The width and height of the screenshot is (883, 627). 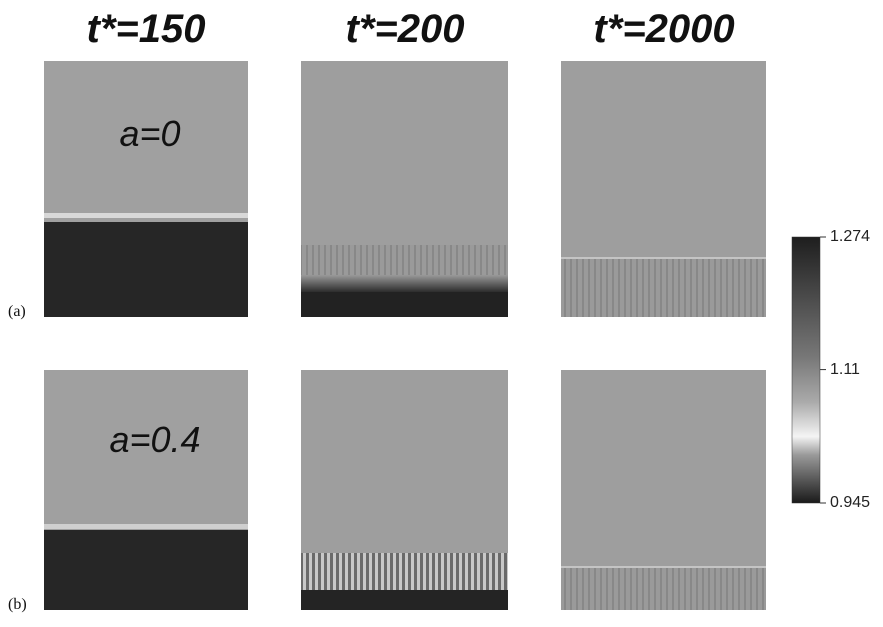 What do you see at coordinates (663, 29) in the screenshot?
I see `column-title: t*=2000` at bounding box center [663, 29].